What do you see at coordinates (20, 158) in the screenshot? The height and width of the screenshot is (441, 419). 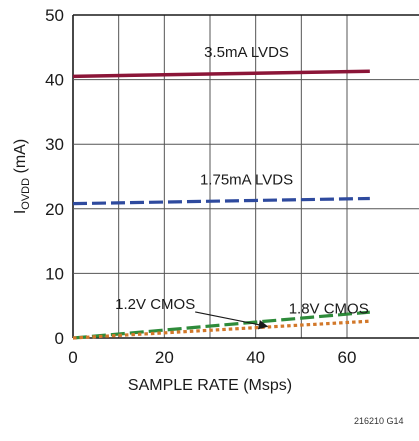 I see `y-axis-label-unit: (mA)` at bounding box center [20, 158].